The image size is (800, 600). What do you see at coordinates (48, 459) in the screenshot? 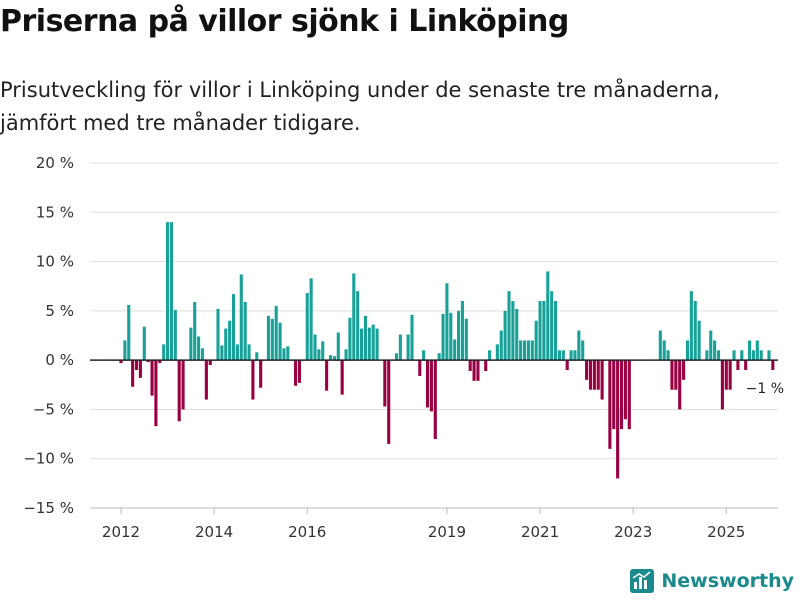
I see `y-tick-label: −10 %` at bounding box center [48, 459].